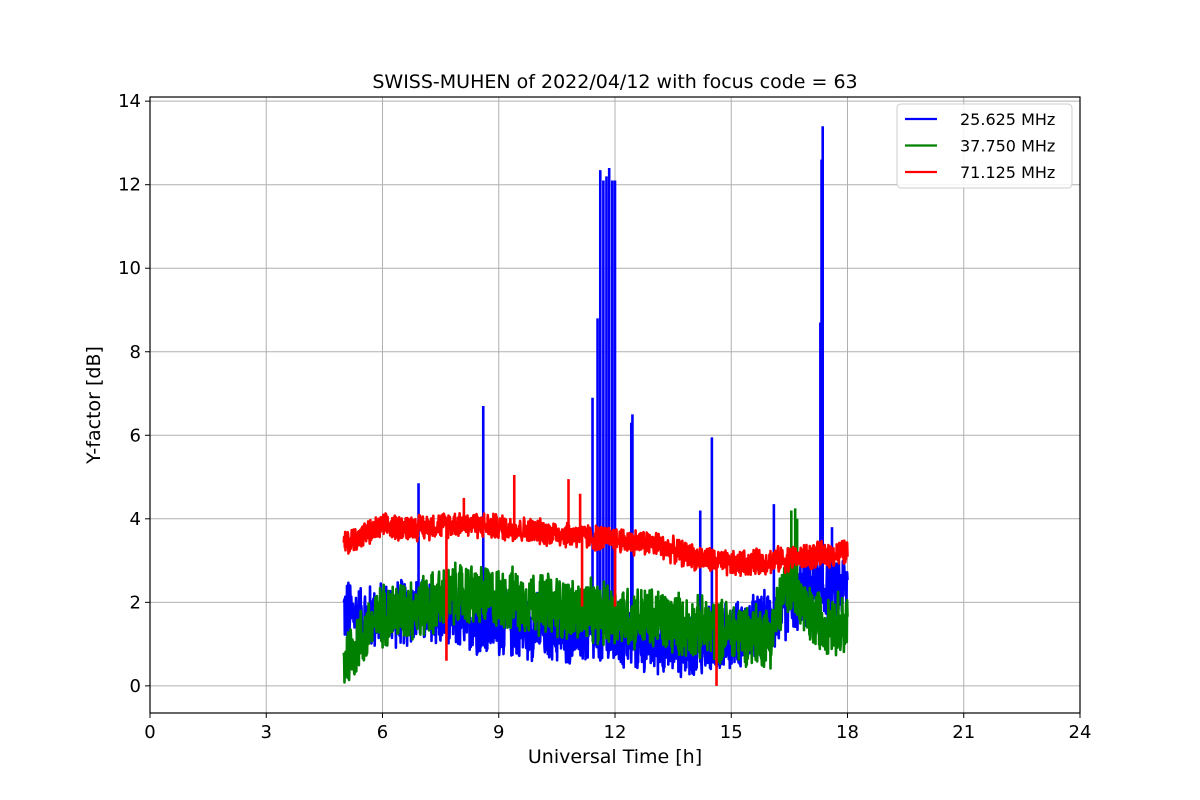  What do you see at coordinates (135, 352) in the screenshot?
I see `y-tick-label: 8` at bounding box center [135, 352].